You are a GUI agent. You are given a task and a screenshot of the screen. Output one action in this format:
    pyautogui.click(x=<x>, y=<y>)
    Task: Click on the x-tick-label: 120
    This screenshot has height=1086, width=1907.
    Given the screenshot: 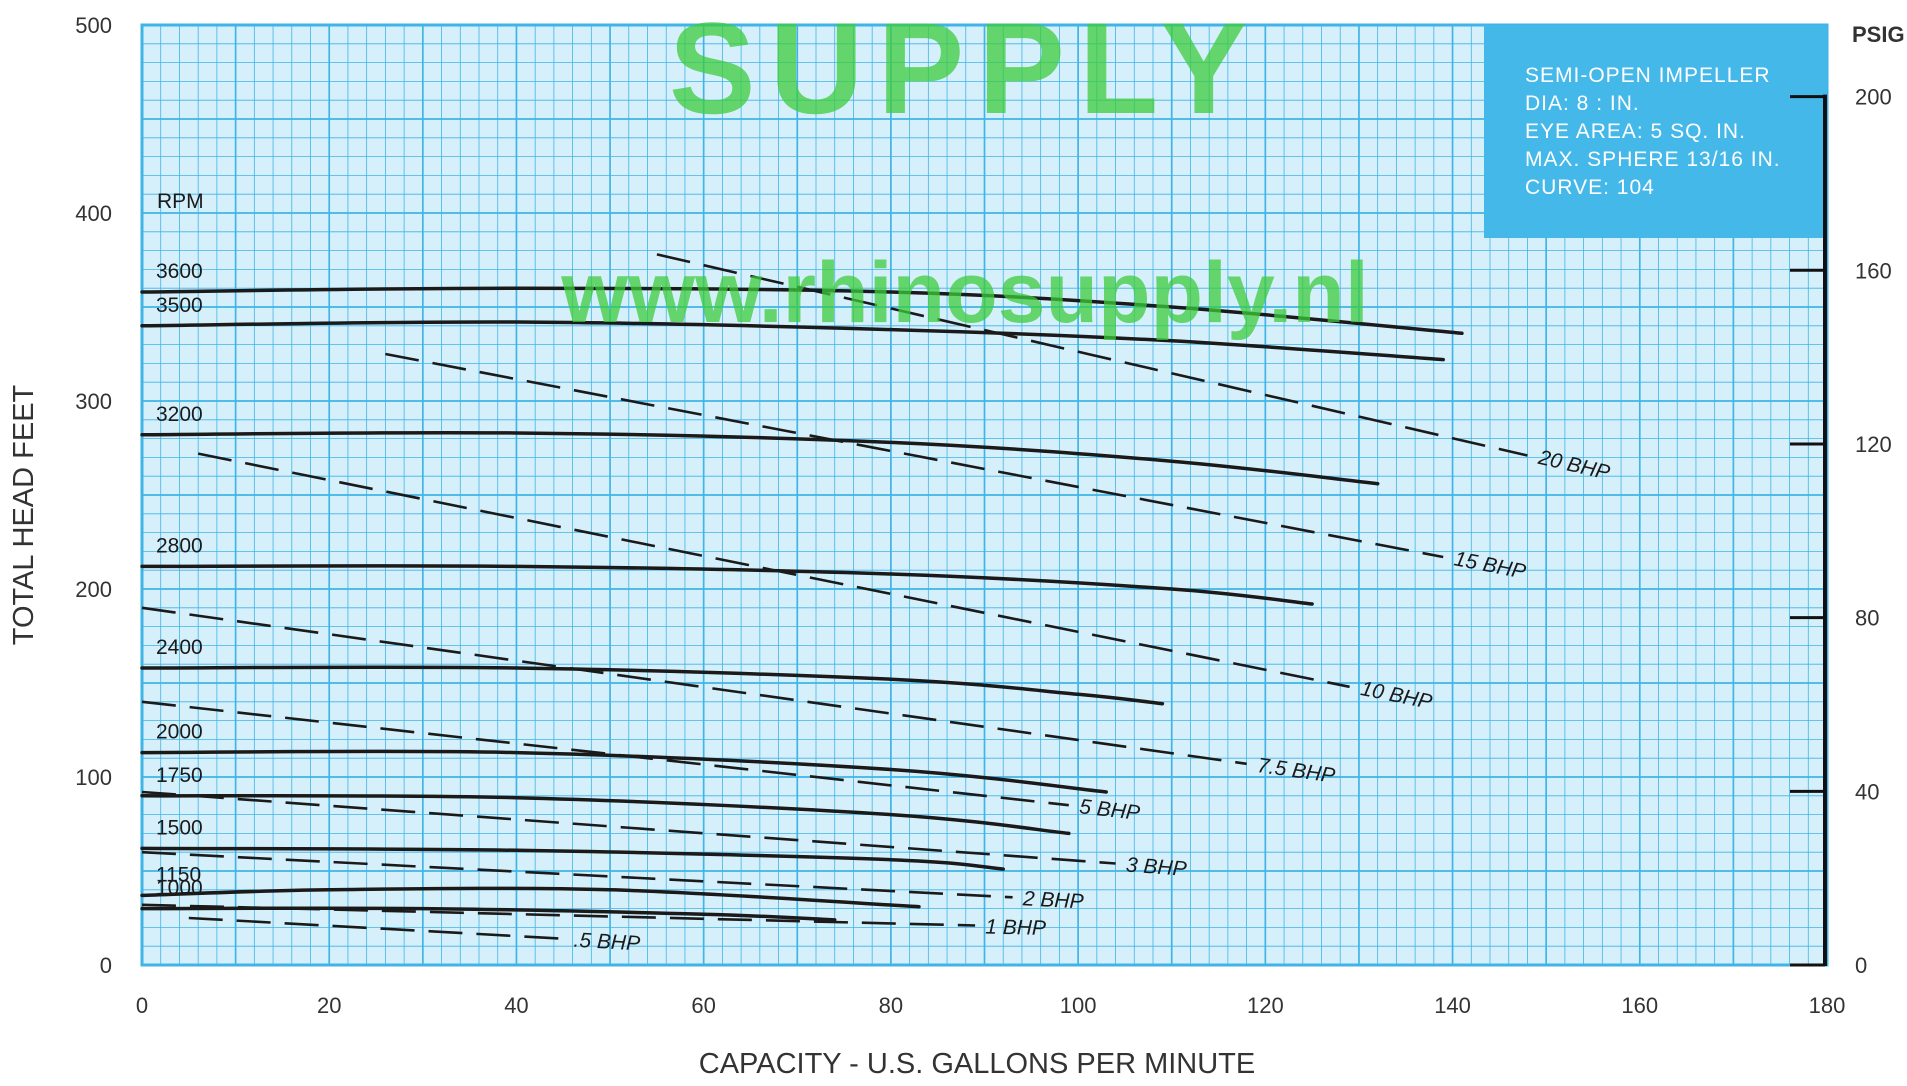 What is the action you would take?
    pyautogui.click(x=1265, y=1005)
    